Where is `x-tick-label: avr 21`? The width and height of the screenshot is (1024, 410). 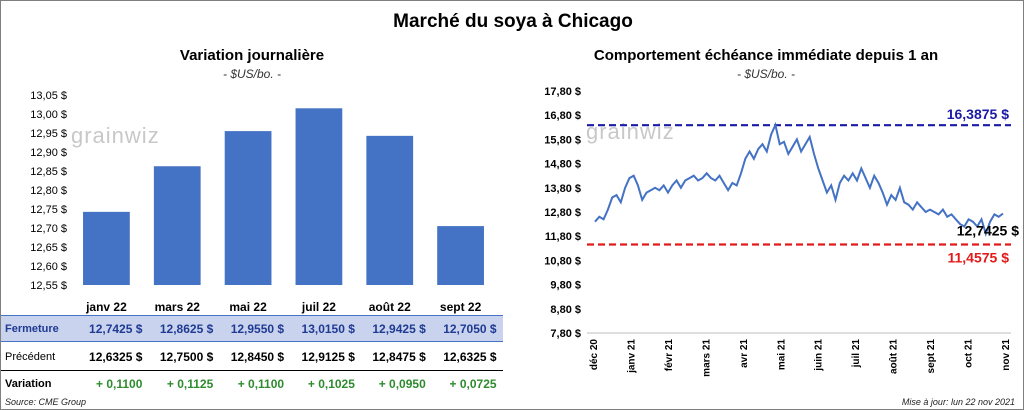 x-tick-label: avr 21 is located at coordinates (744, 353).